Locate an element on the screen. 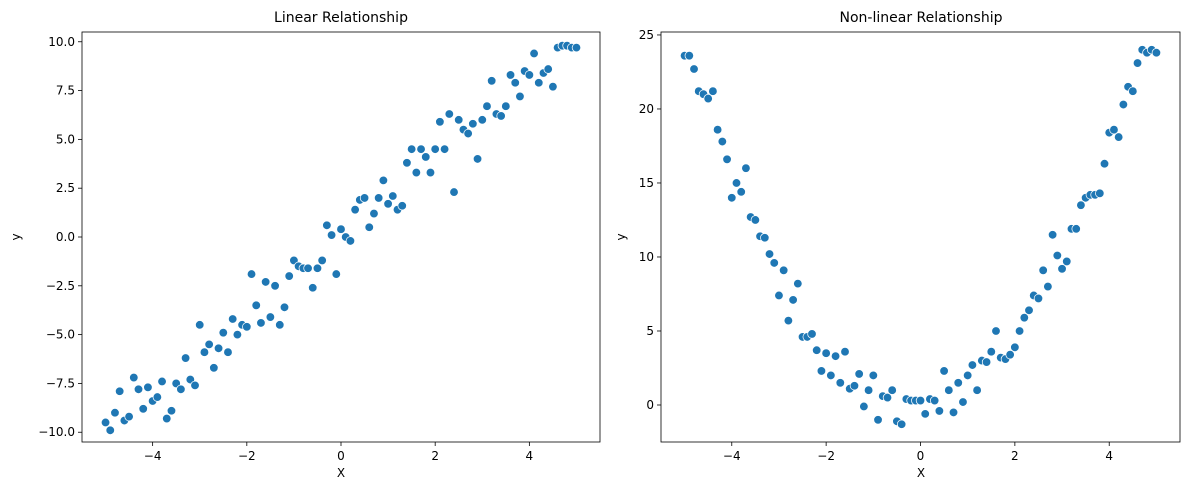 The image size is (1189, 494). y-tick-label: 25 is located at coordinates (646, 35).